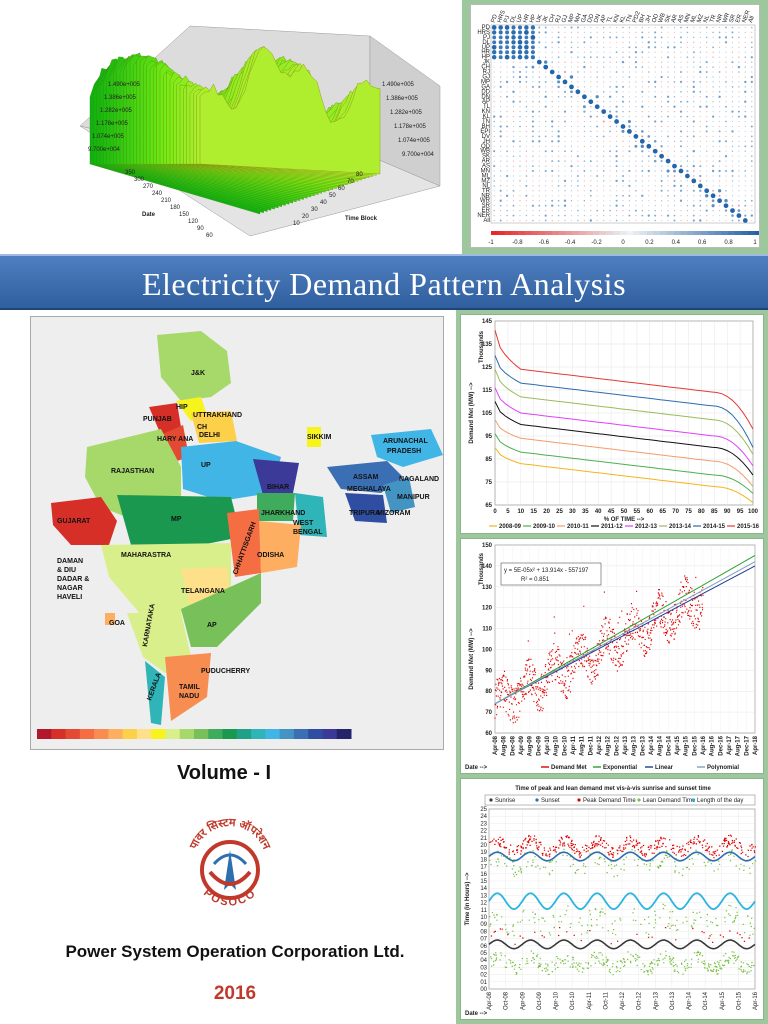 This screenshot has width=768, height=1024. I want to click on duration-series-line, so click(624, 438).